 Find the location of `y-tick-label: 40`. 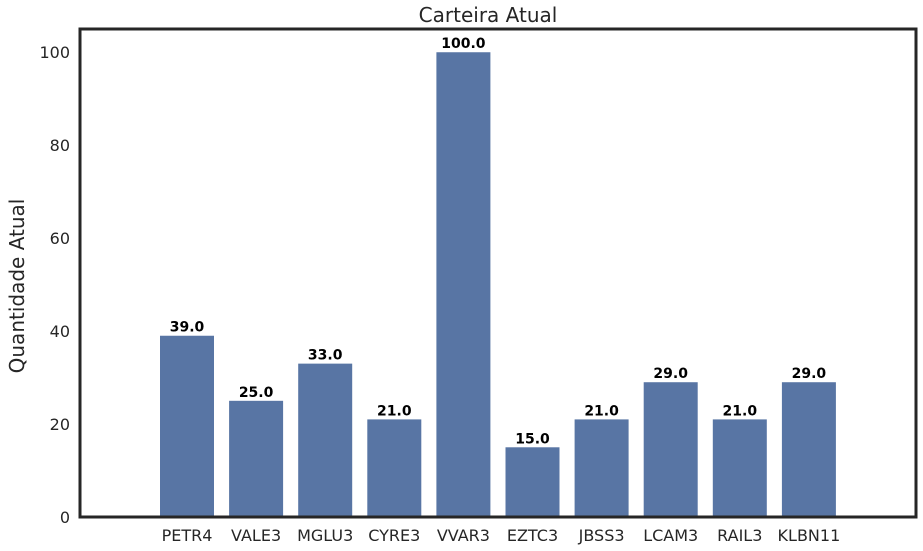

y-tick-label: 40 is located at coordinates (60, 331).